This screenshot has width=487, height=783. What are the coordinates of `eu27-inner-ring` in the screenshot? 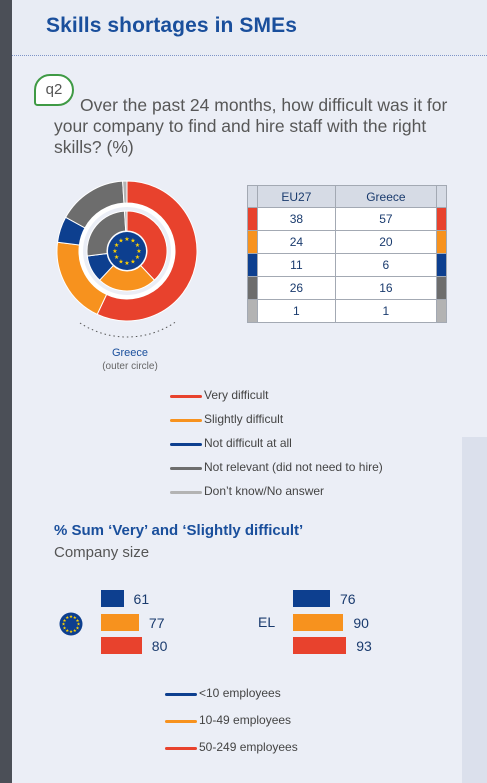 It's located at (127, 251).